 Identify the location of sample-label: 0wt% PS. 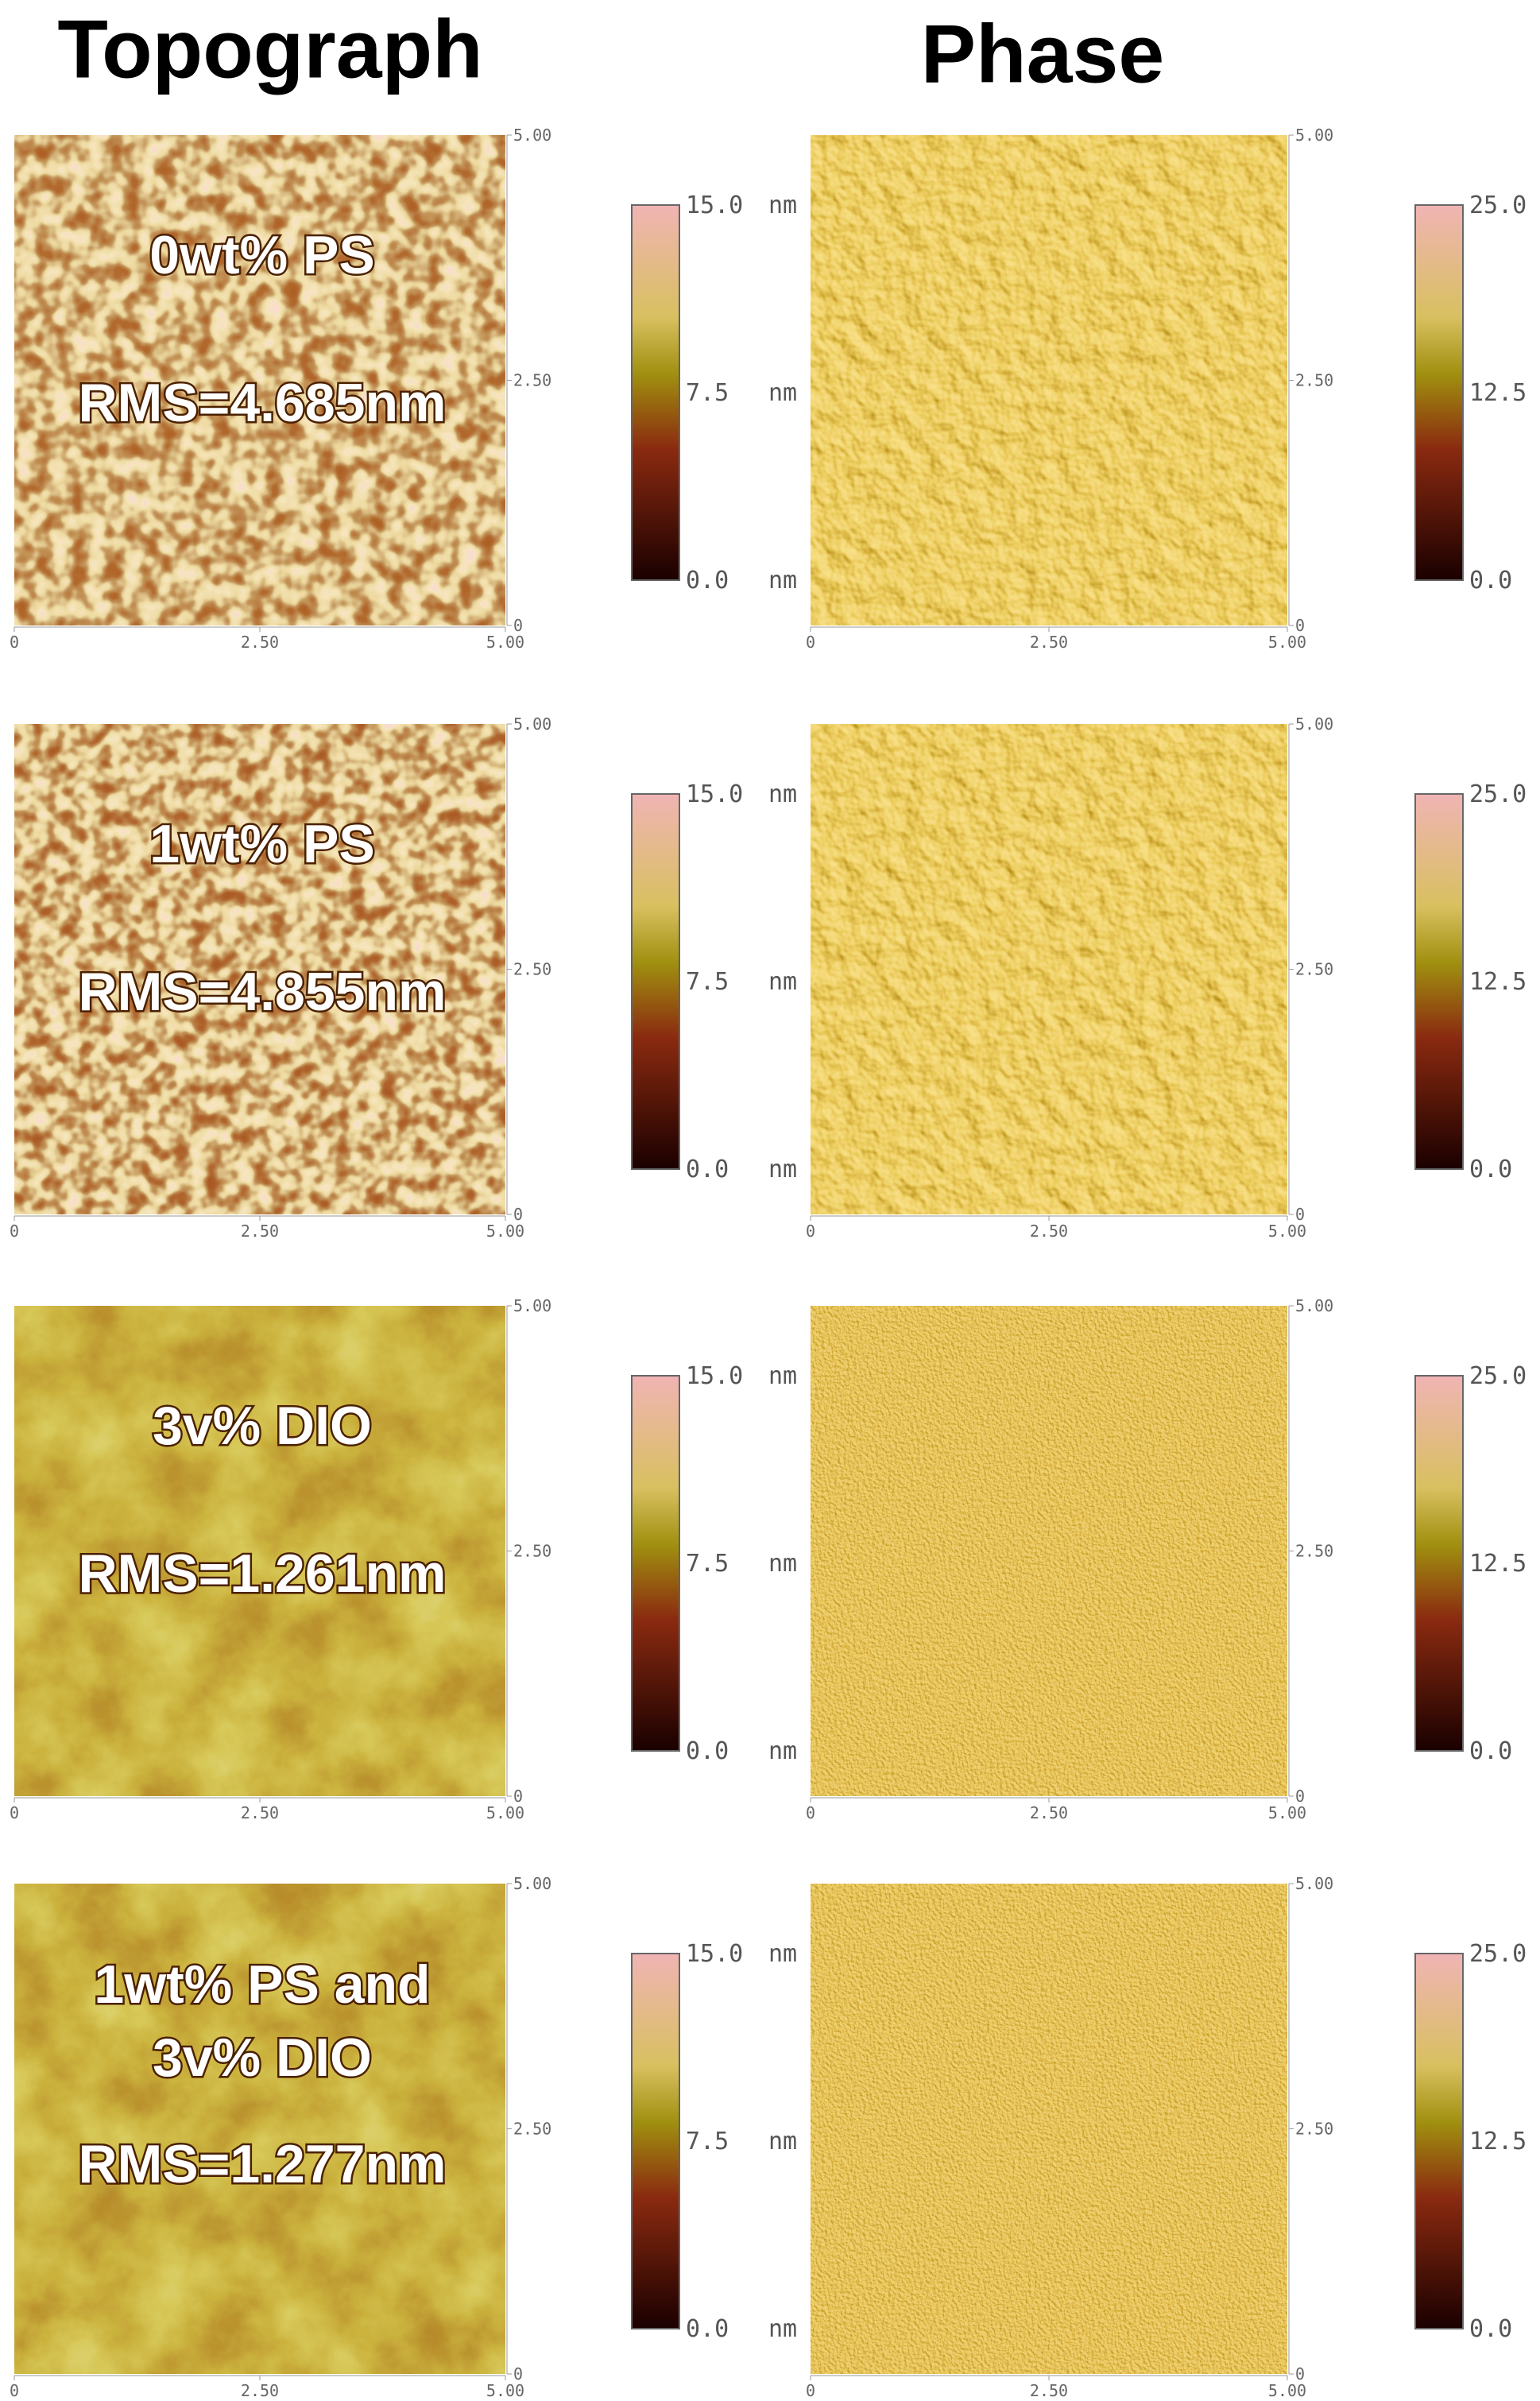
(261, 255).